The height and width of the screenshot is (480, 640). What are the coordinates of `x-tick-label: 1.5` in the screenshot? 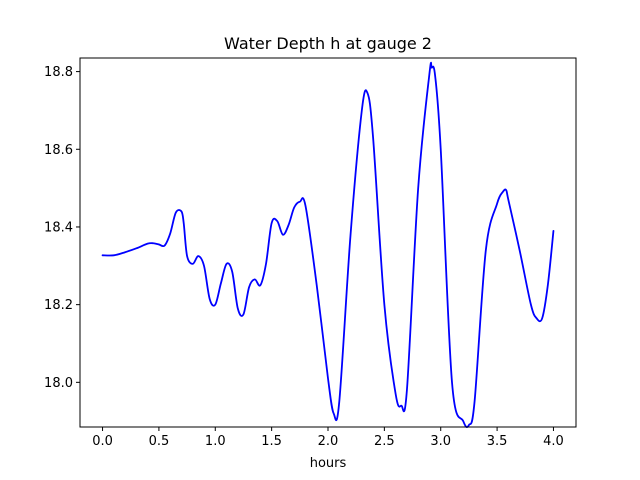 It's located at (271, 441).